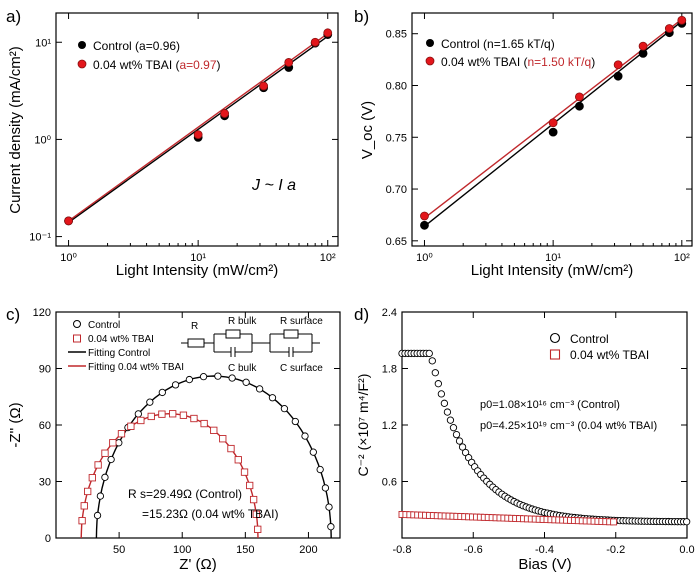 The height and width of the screenshot is (577, 700). What do you see at coordinates (206, 452) in the screenshot?
I see `panel-c-points` at bounding box center [206, 452].